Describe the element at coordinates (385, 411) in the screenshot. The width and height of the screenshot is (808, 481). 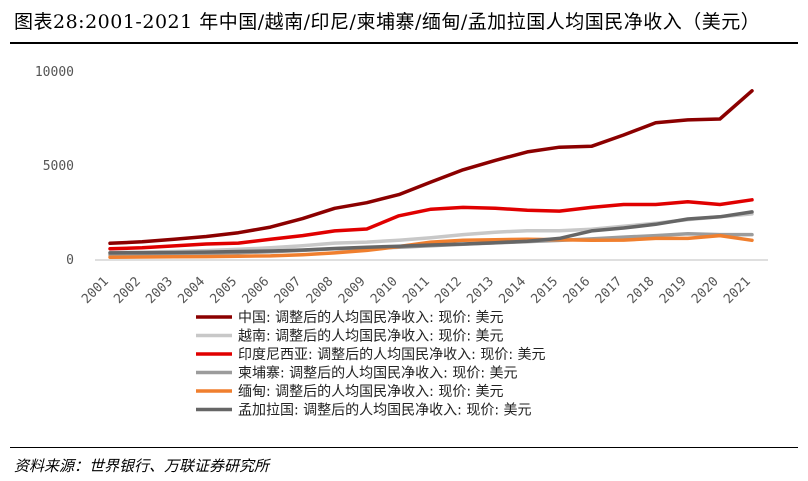
I see `legend-label: 孟加拉国: 调整后的人均国民净收入: 现价: 美元` at that location.